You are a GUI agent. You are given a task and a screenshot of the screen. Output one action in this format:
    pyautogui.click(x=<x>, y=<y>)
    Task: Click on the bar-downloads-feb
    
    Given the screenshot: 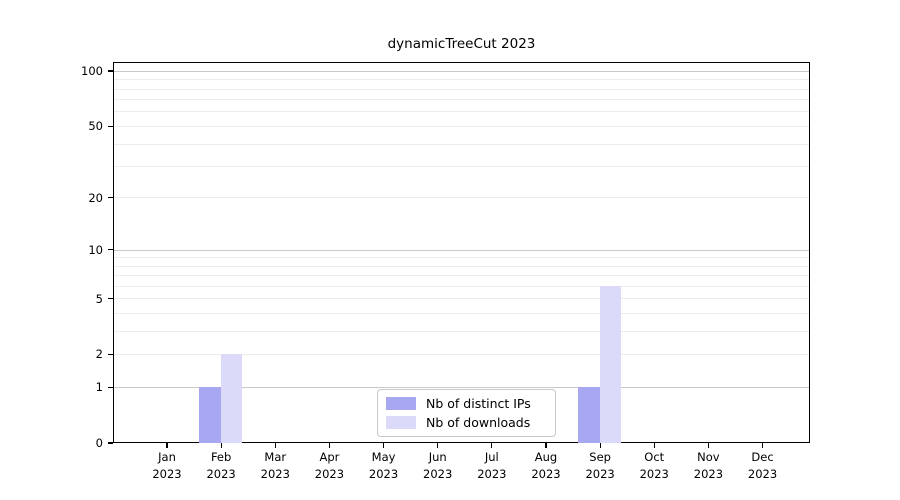 What is the action you would take?
    pyautogui.click(x=231, y=398)
    